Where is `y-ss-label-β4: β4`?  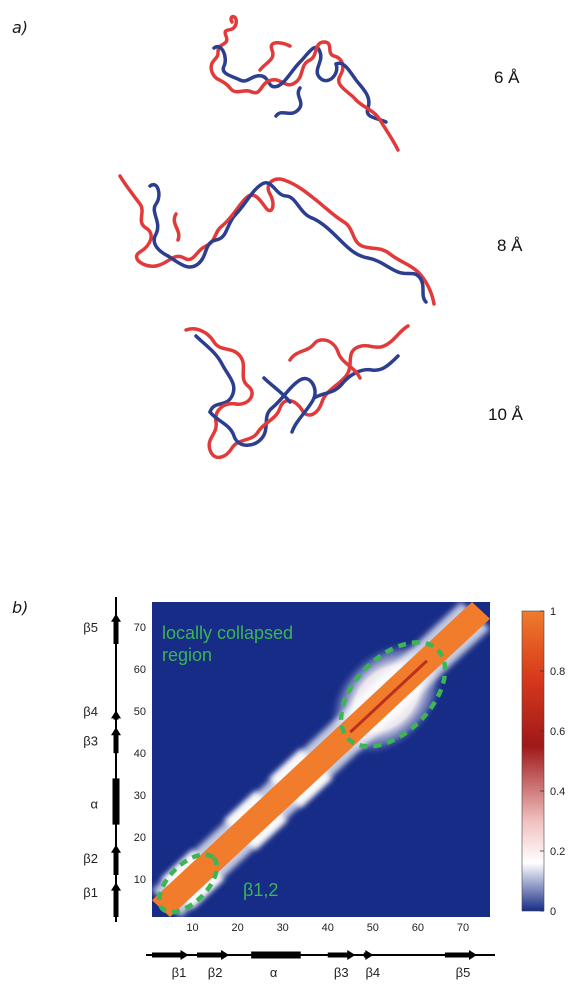 y-ss-label-β4: β4 is located at coordinates (90, 711).